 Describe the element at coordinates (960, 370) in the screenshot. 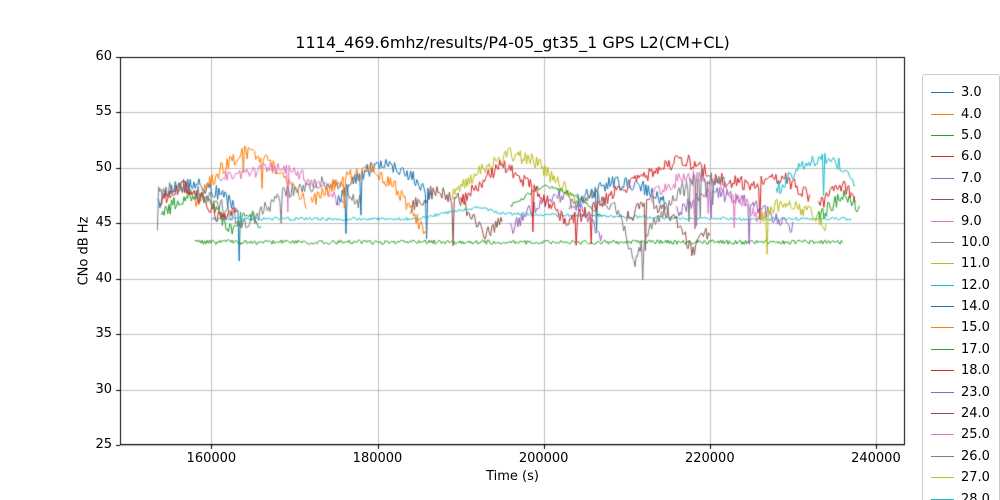

I see `legend-item: 18.0` at that location.